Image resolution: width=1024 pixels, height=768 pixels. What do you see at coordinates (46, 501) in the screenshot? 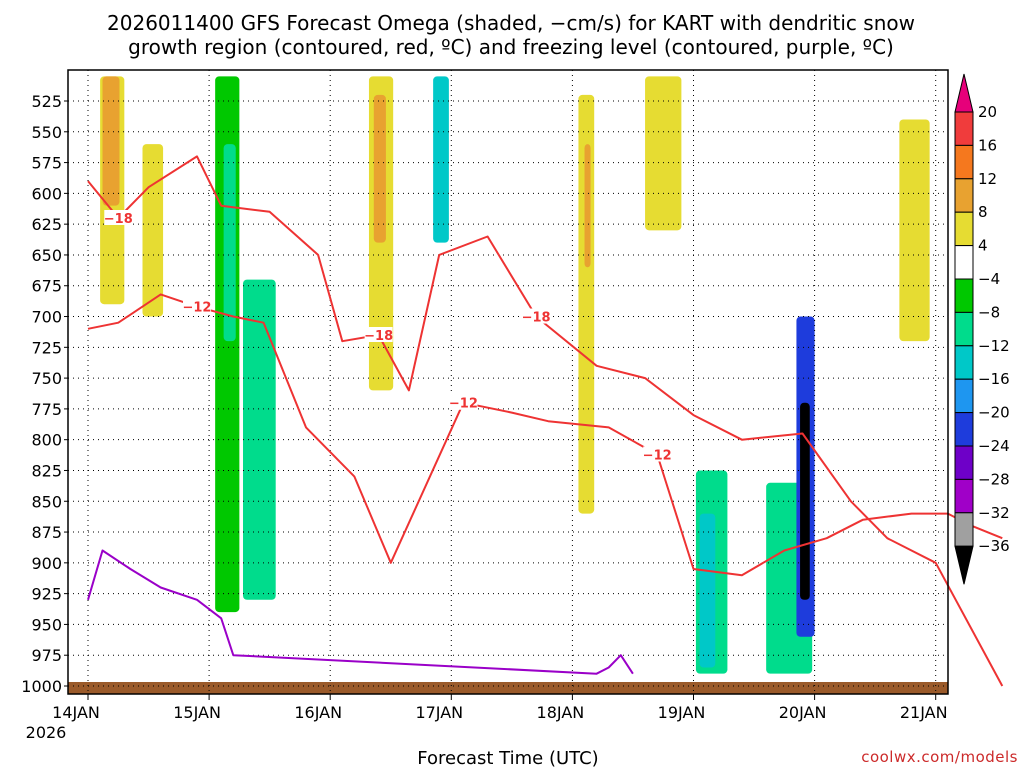
I see `y-tick-label: 850` at bounding box center [46, 501].